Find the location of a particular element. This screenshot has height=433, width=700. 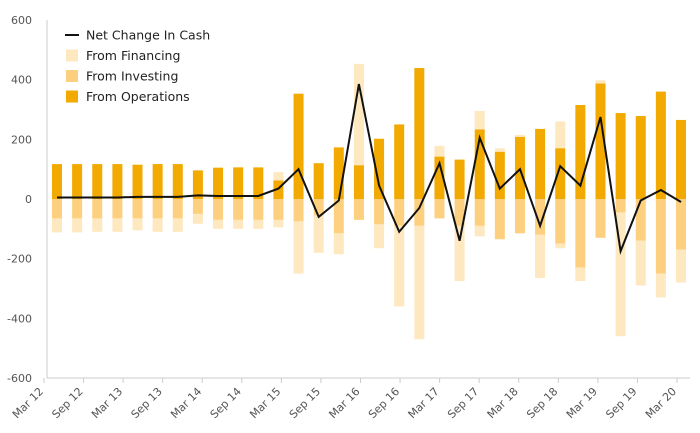

legend-label: From Investing is located at coordinates (132, 76).